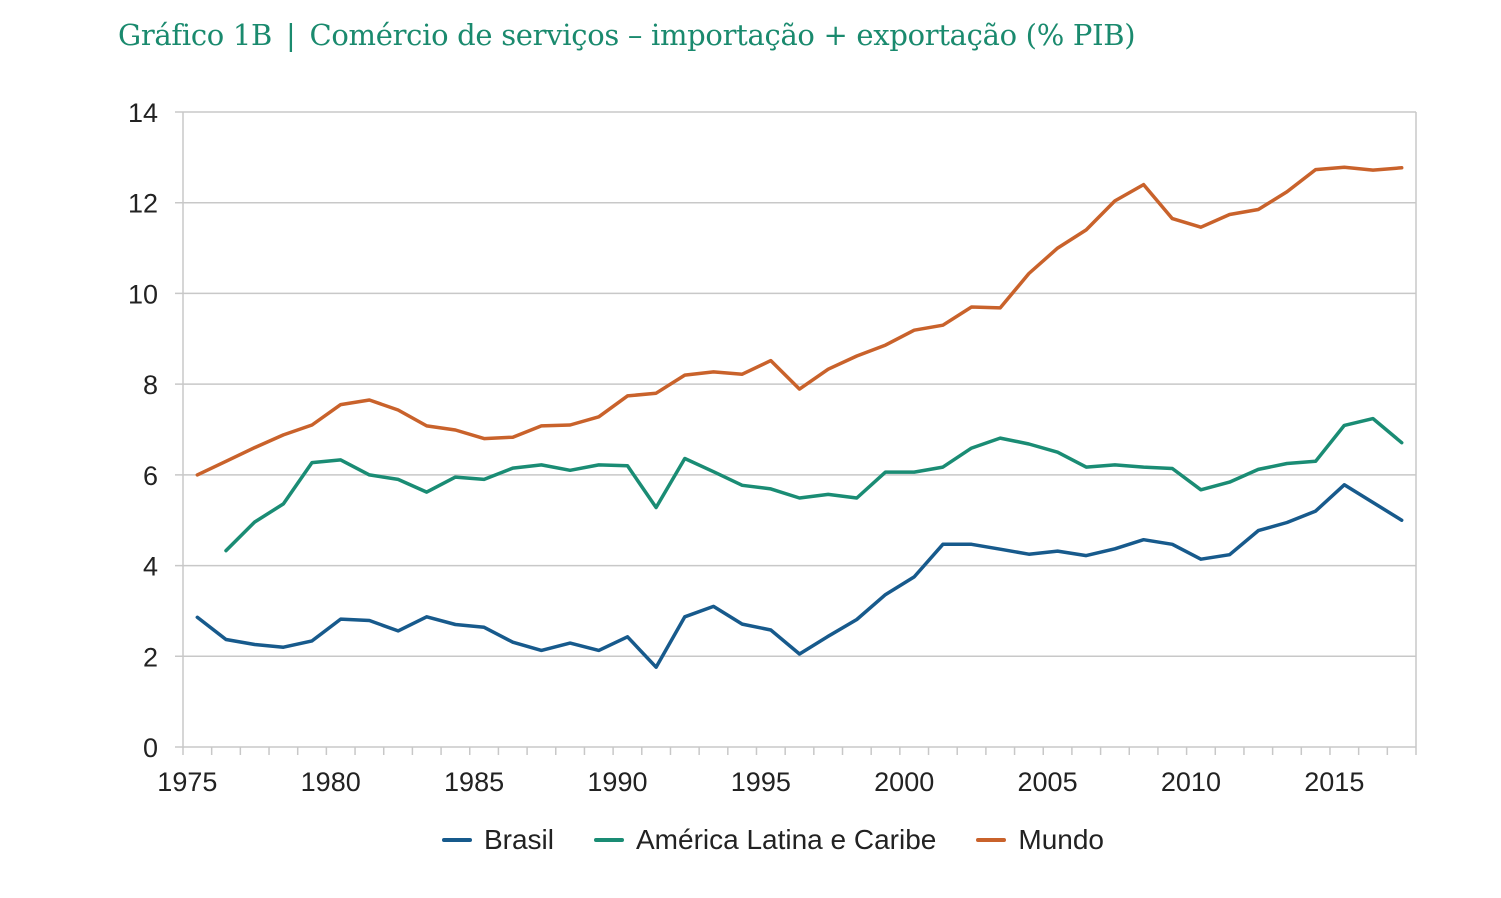  I want to click on y-tick-label: 8, so click(150, 385).